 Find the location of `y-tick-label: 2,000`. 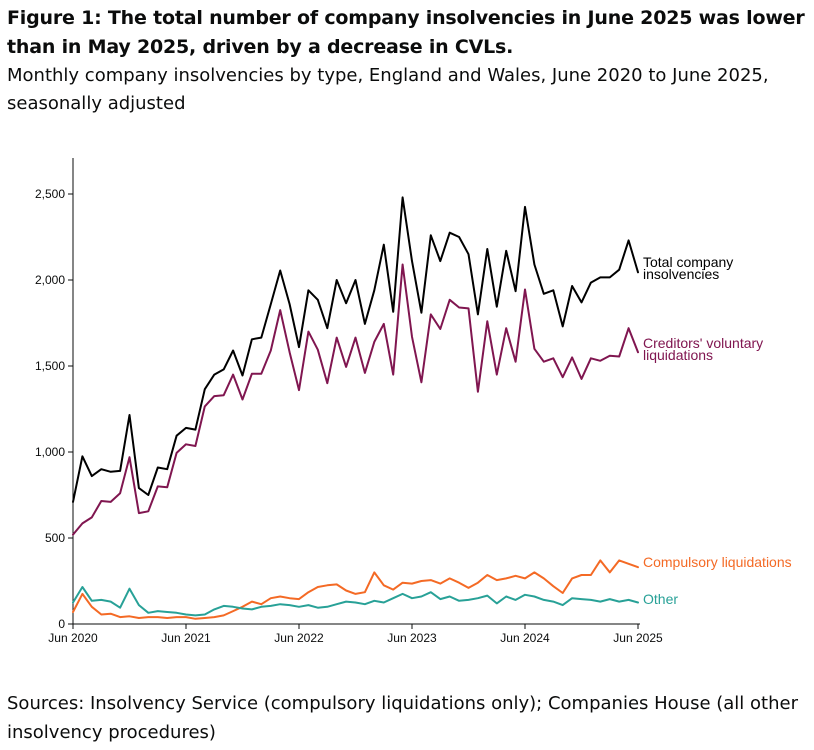

y-tick-label: 2,000 is located at coordinates (50, 280).